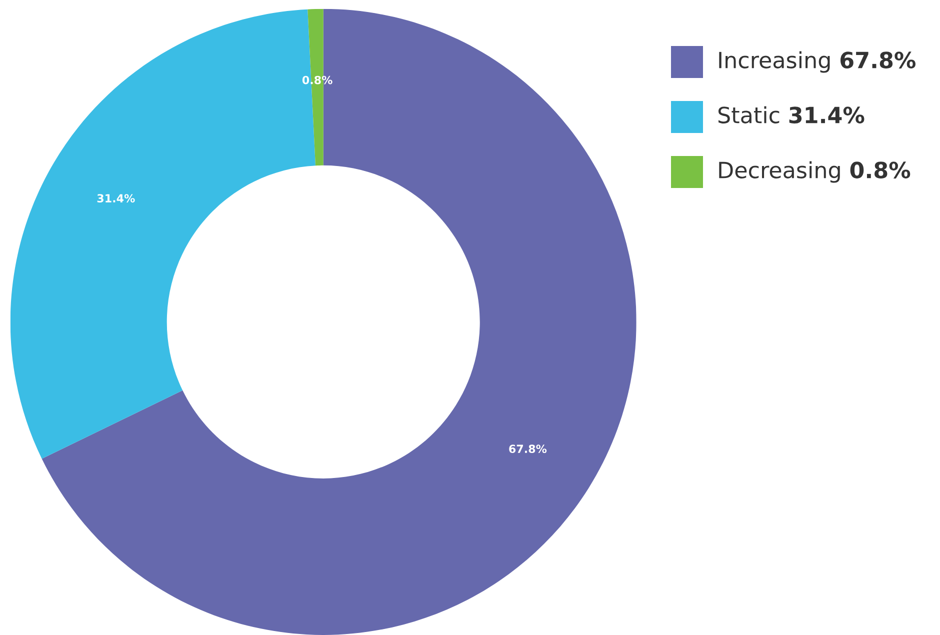  What do you see at coordinates (826, 115) in the screenshot?
I see `text: 31.4%` at bounding box center [826, 115].